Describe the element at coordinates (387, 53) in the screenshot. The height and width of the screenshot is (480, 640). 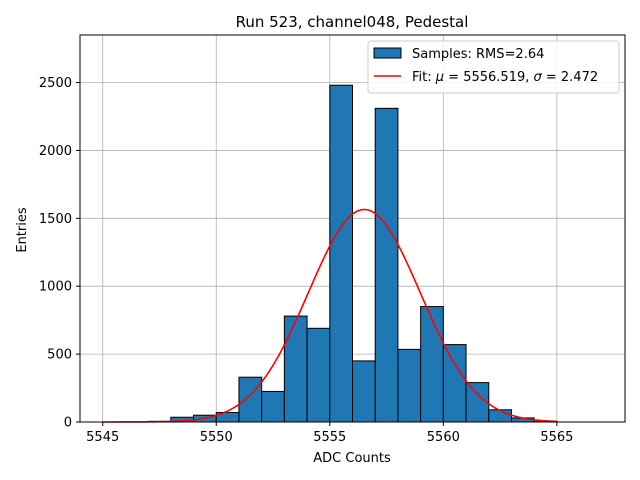
I see `legend-samples-swatch` at that location.